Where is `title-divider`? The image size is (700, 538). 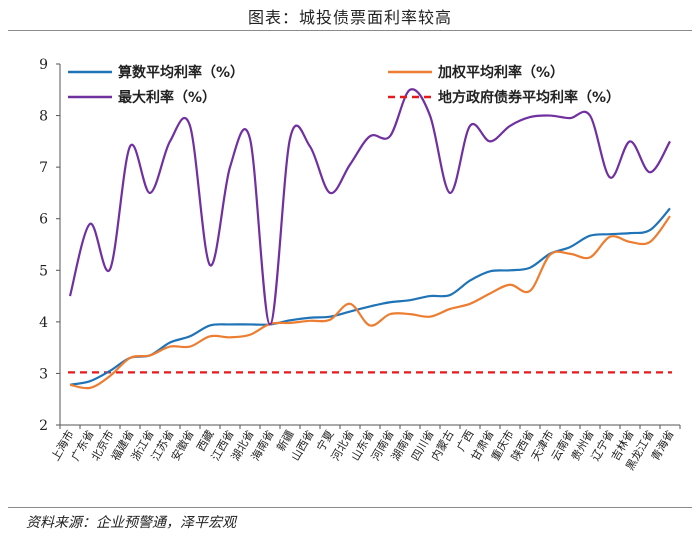
title-divider is located at coordinates (350, 30).